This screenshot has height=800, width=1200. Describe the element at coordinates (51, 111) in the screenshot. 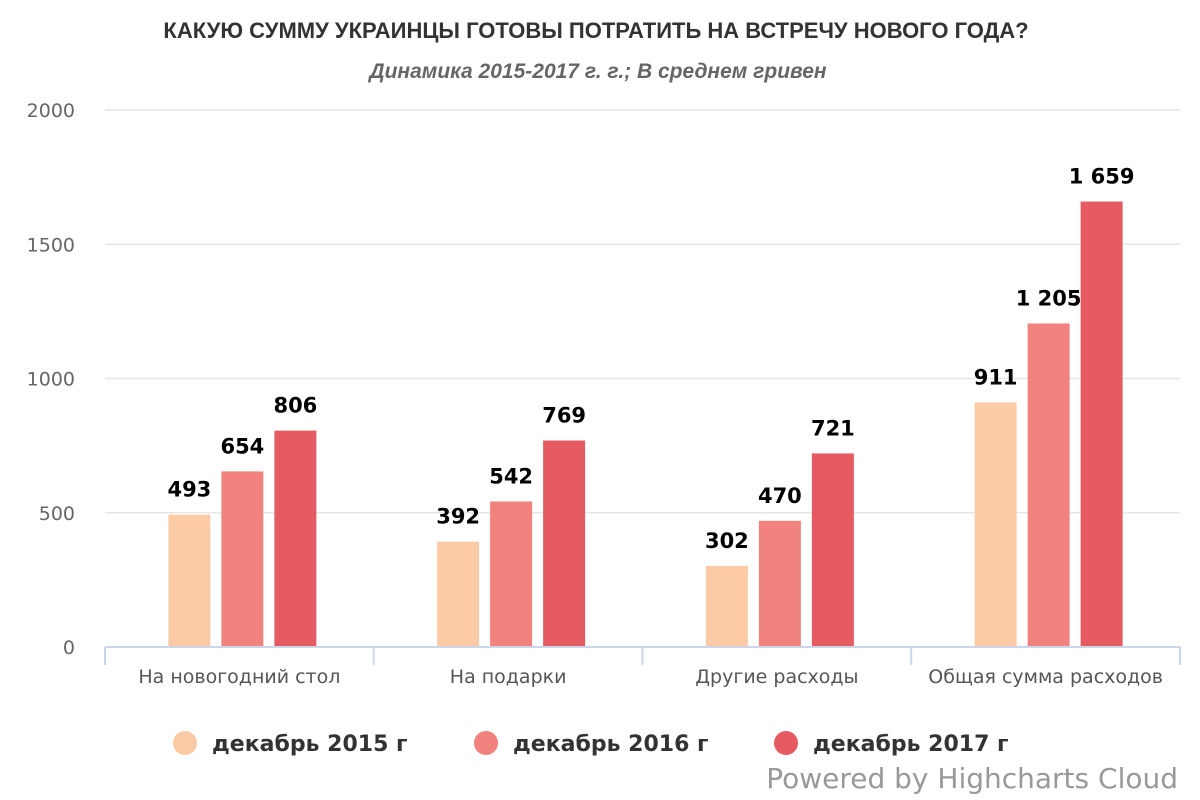

I see `y-tick-label: 2000` at that location.